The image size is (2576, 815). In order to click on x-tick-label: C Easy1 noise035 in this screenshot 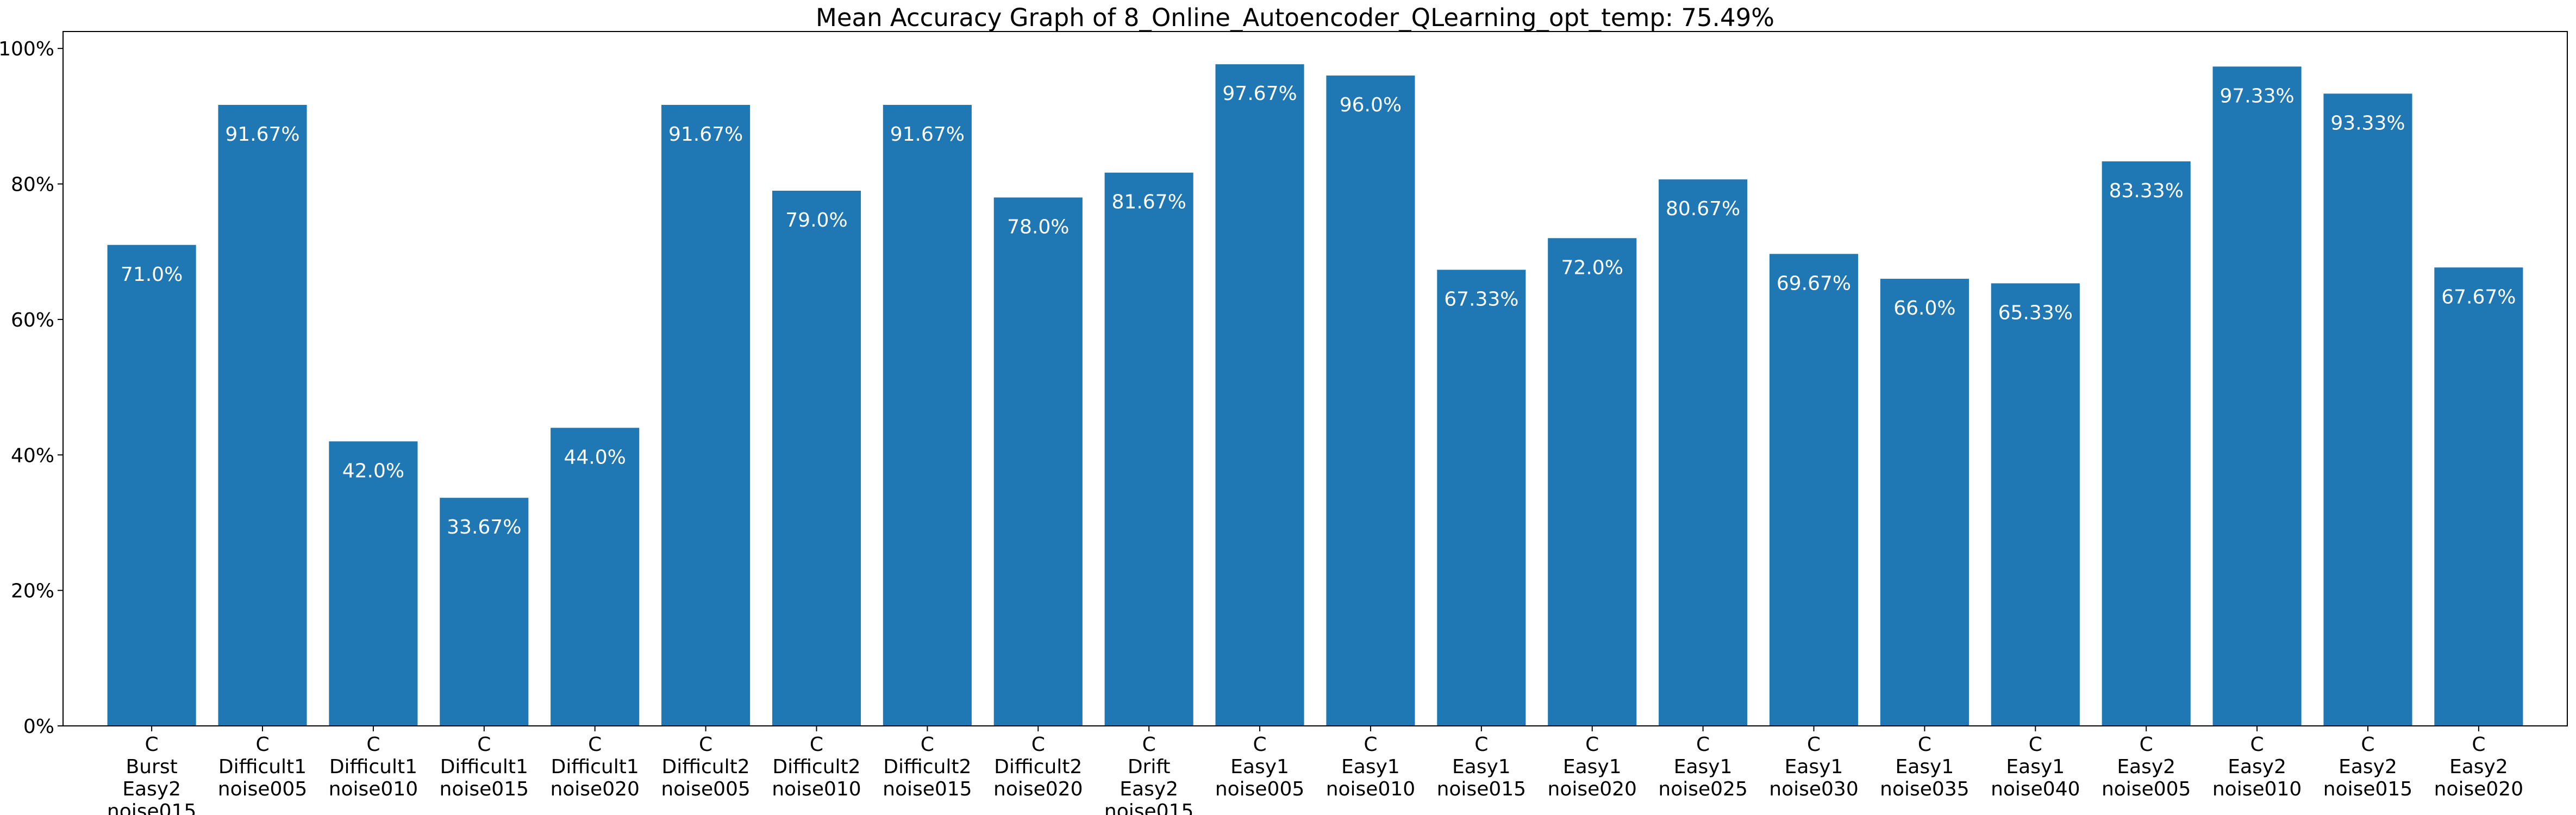, I will do `click(1925, 767)`.